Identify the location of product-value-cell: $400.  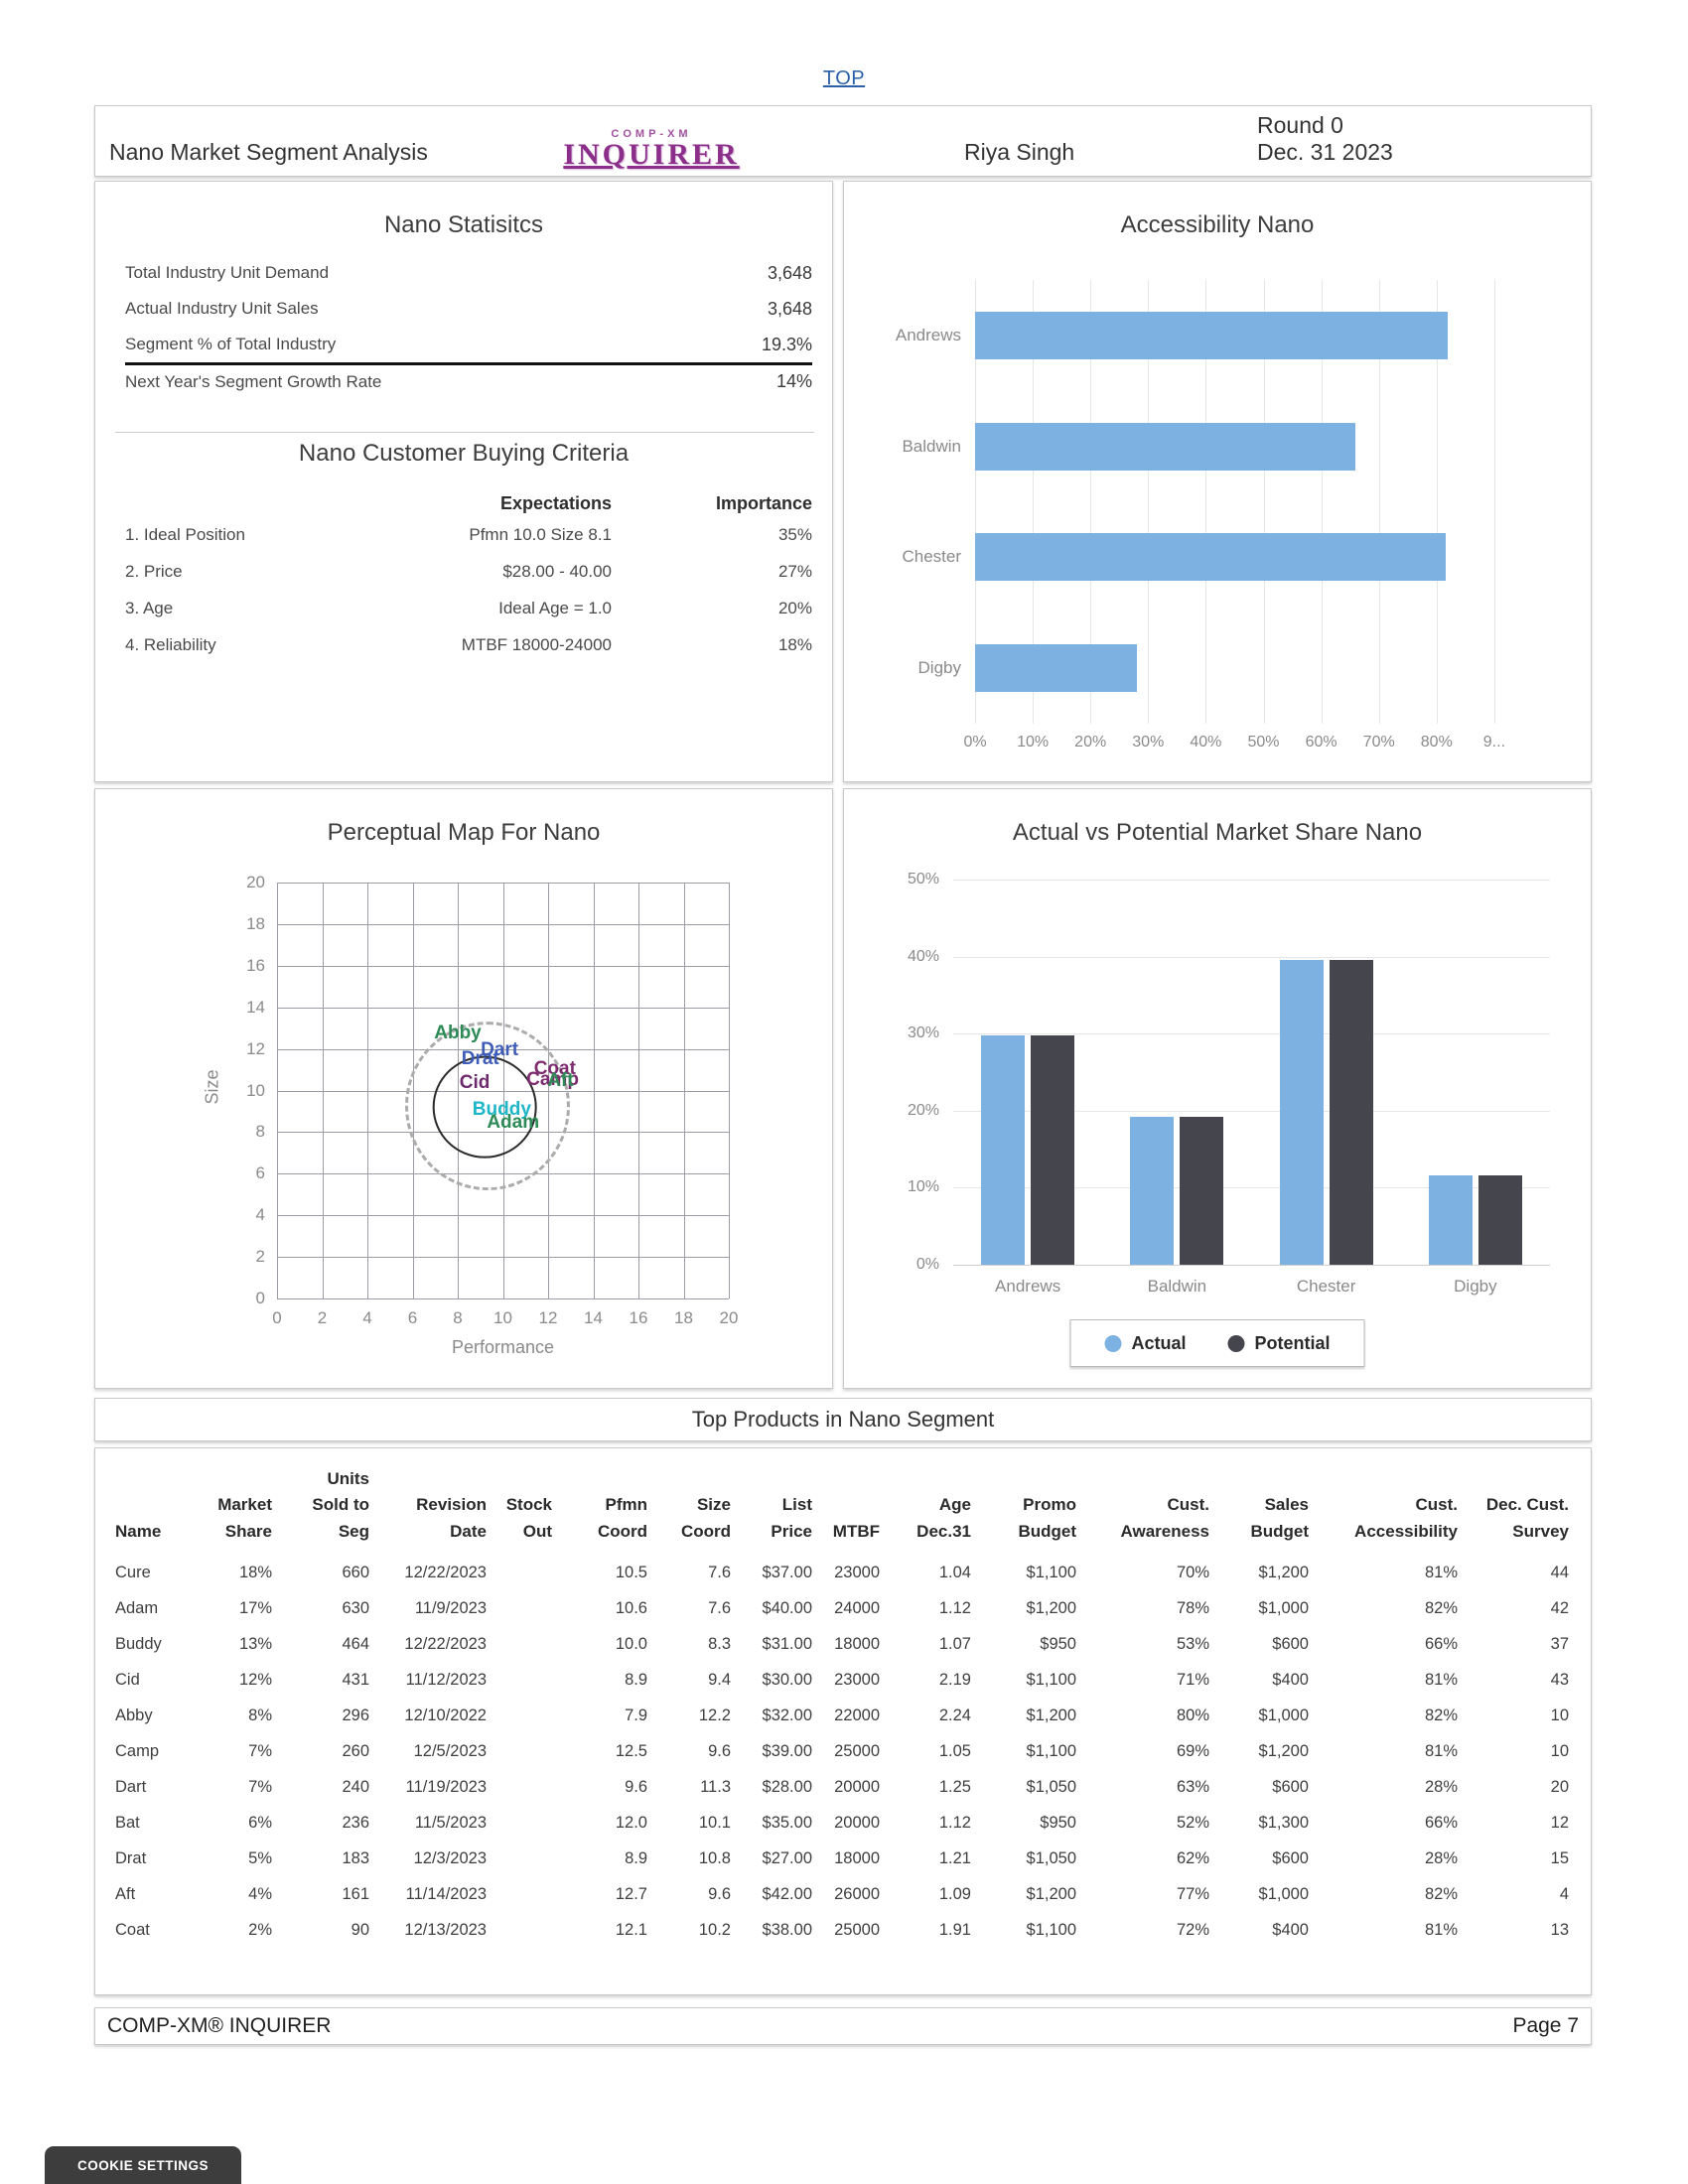
(1290, 1679).